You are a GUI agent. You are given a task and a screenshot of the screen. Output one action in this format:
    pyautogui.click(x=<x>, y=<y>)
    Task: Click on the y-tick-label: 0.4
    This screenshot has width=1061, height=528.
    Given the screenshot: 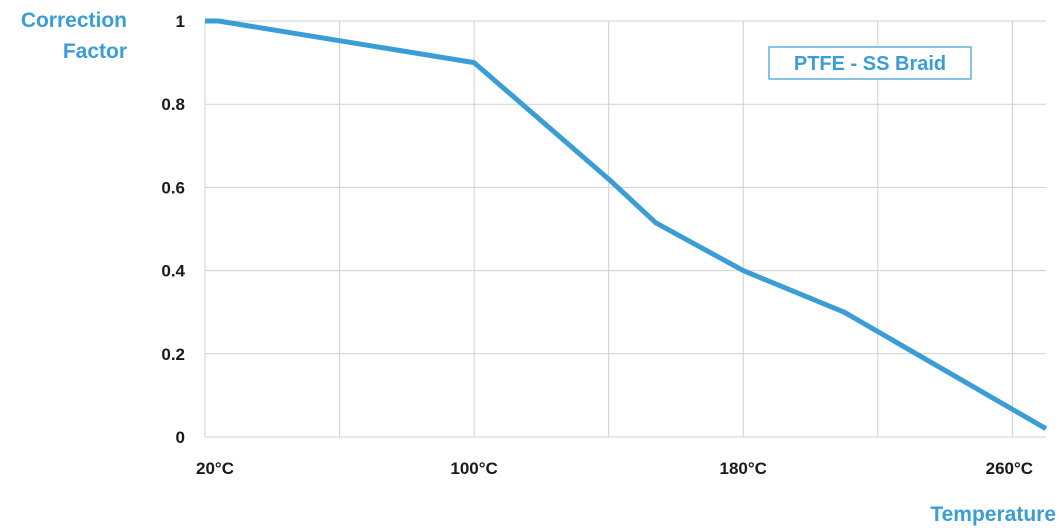 What is the action you would take?
    pyautogui.click(x=173, y=271)
    